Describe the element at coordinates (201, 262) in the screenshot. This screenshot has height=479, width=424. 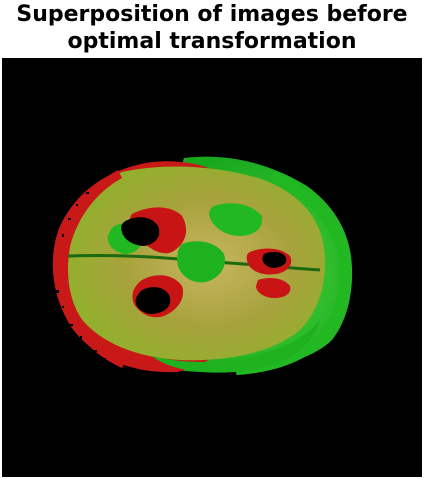
I see `green-ventricle-center` at that location.